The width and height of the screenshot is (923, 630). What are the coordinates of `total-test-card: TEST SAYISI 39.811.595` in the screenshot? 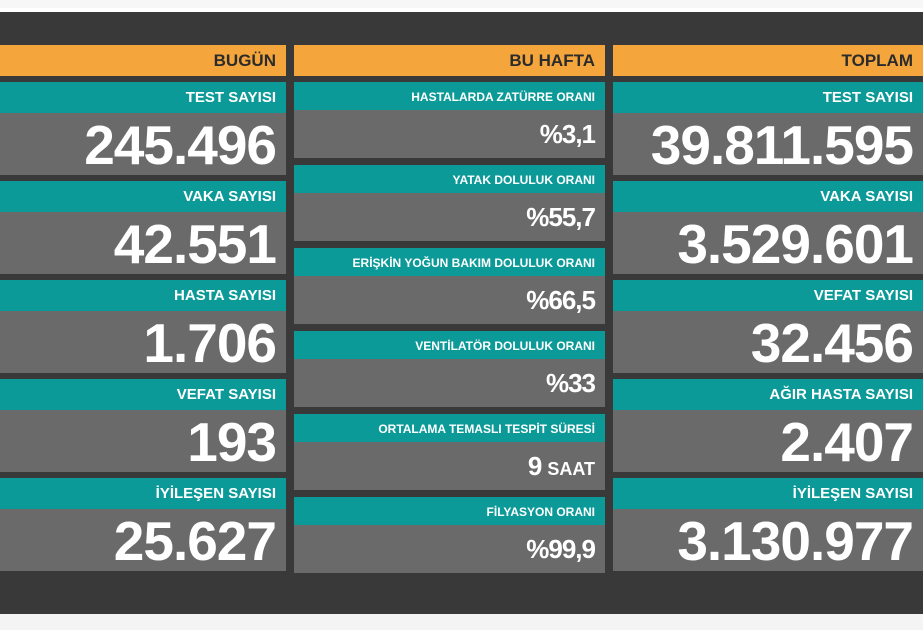 It's located at (768, 128).